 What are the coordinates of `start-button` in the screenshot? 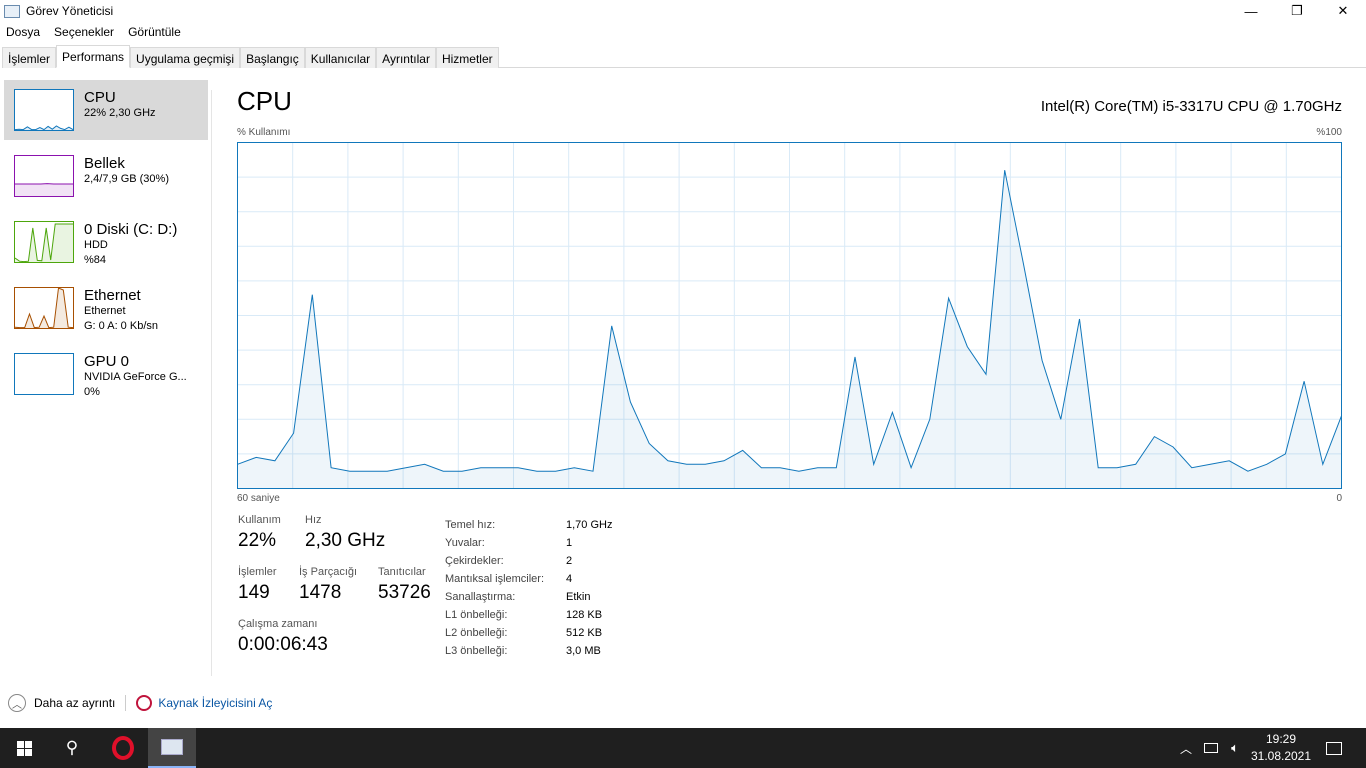 It's located at (24, 748).